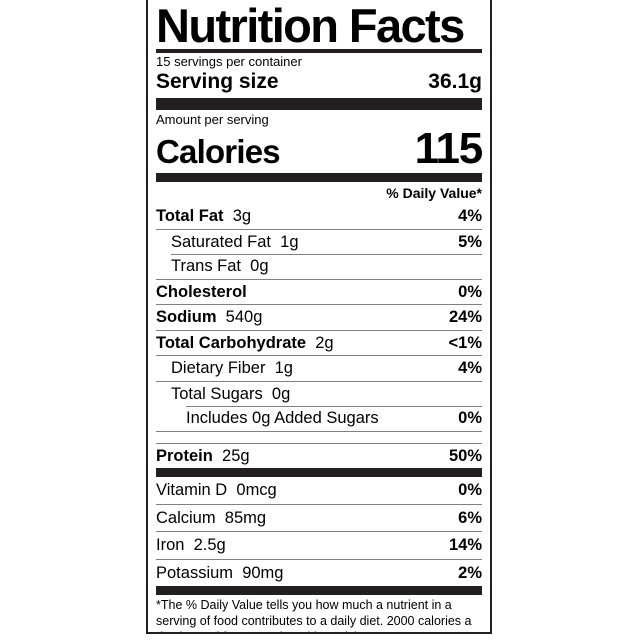 The height and width of the screenshot is (640, 640). What do you see at coordinates (470, 572) in the screenshot?
I see `vitamin-daily-value: 2%` at bounding box center [470, 572].